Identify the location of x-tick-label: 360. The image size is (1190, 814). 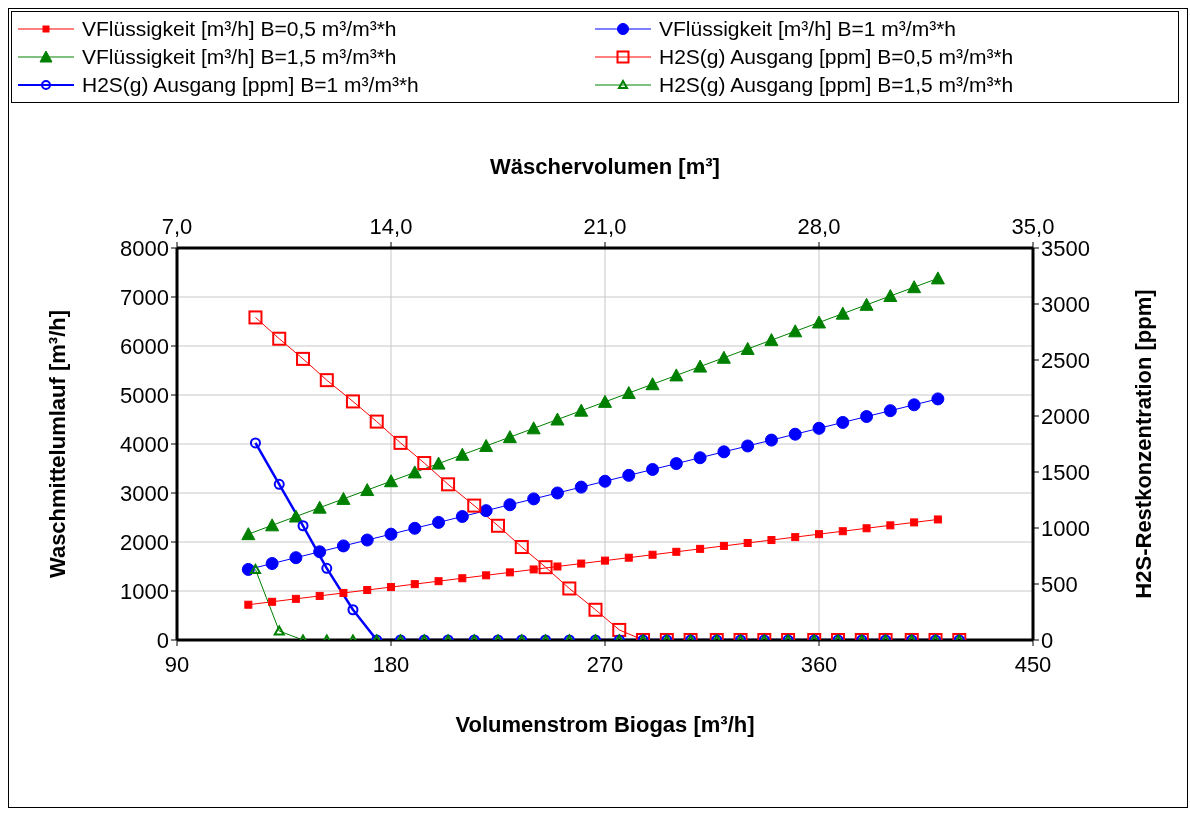
(819, 664).